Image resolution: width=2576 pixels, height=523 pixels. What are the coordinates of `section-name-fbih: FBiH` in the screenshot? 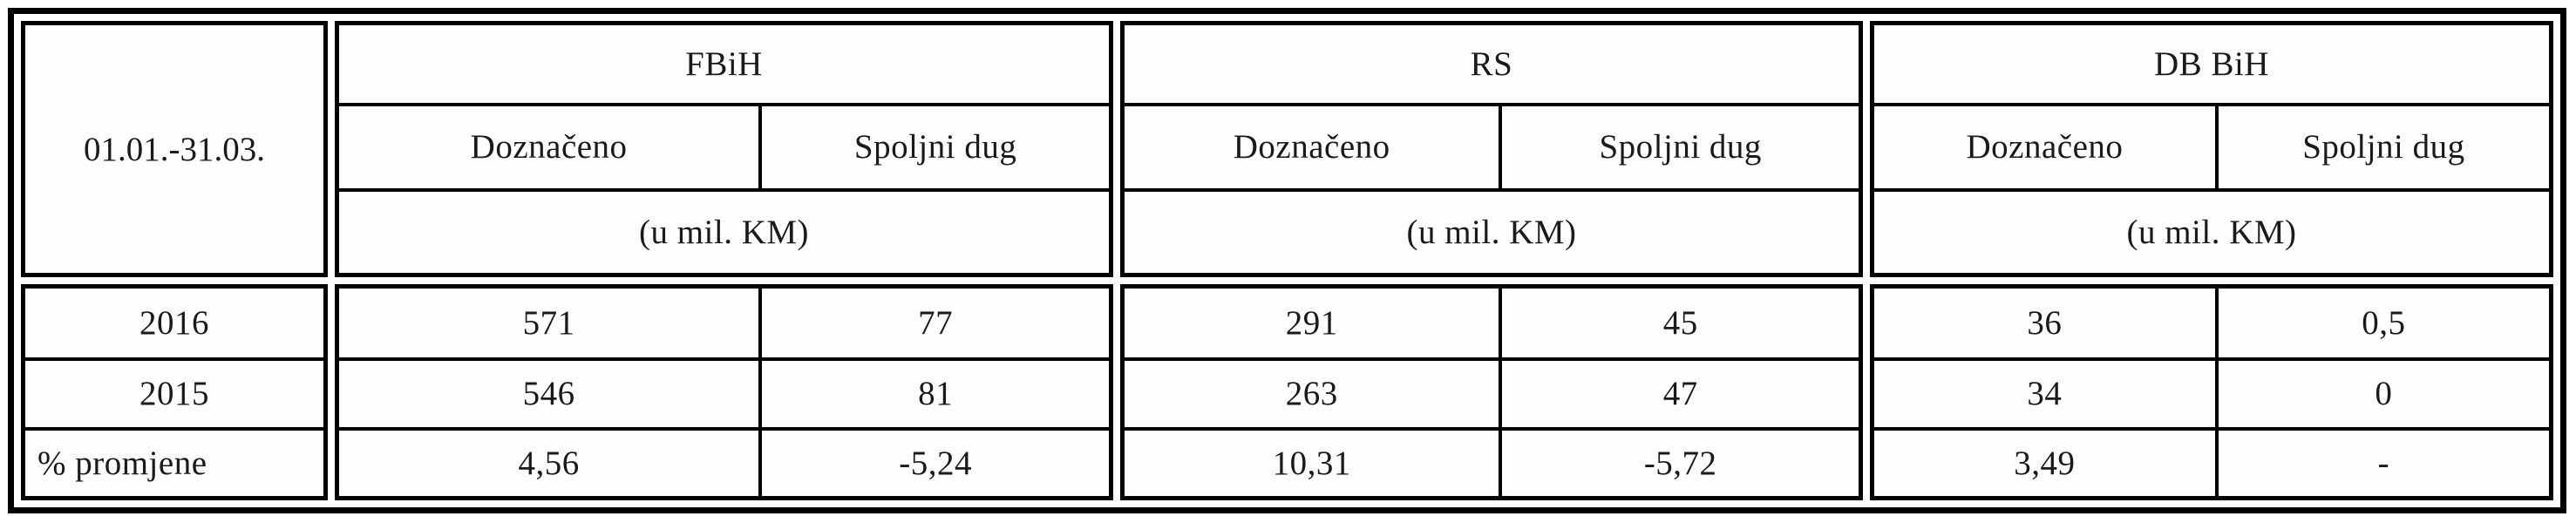 It's located at (724, 66).